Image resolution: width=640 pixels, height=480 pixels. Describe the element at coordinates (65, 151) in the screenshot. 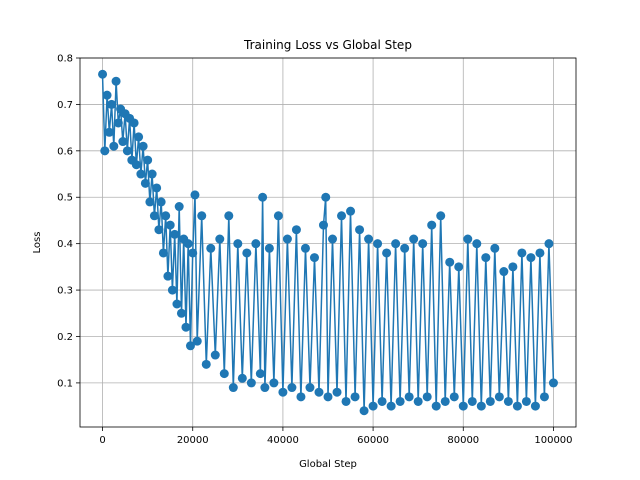

I see `y-tick-label: 0.6` at that location.